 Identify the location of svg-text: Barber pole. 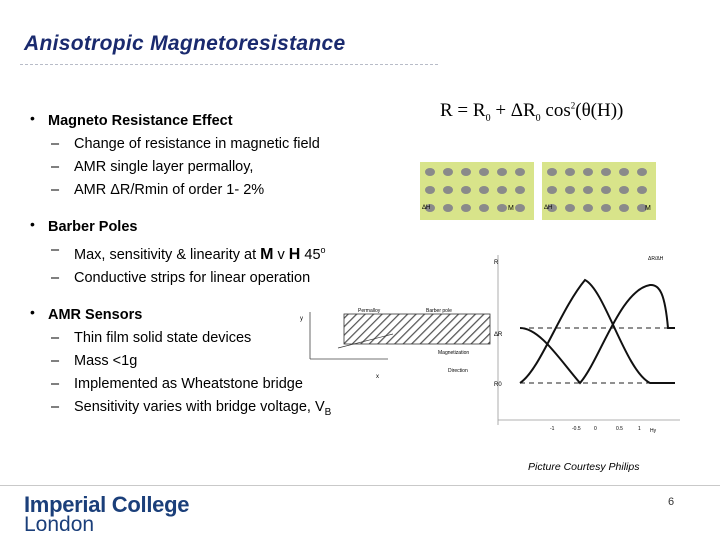
(439, 311).